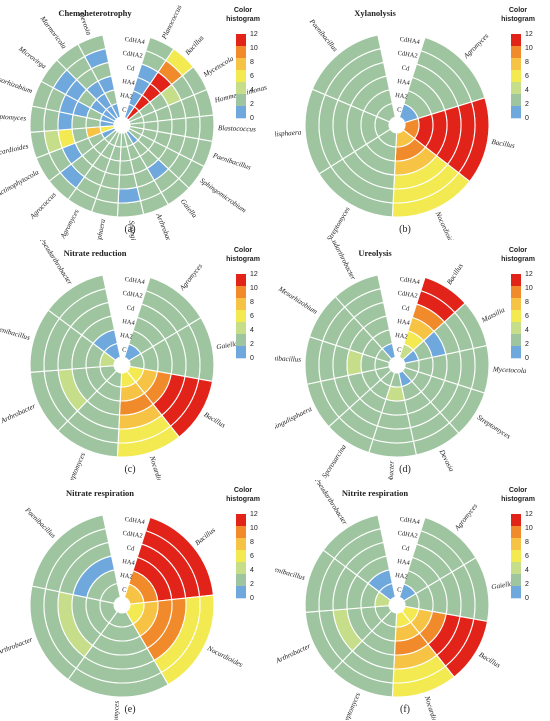  Describe the element at coordinates (14, 150) in the screenshot. I see `category-label: Nocardioides` at that location.